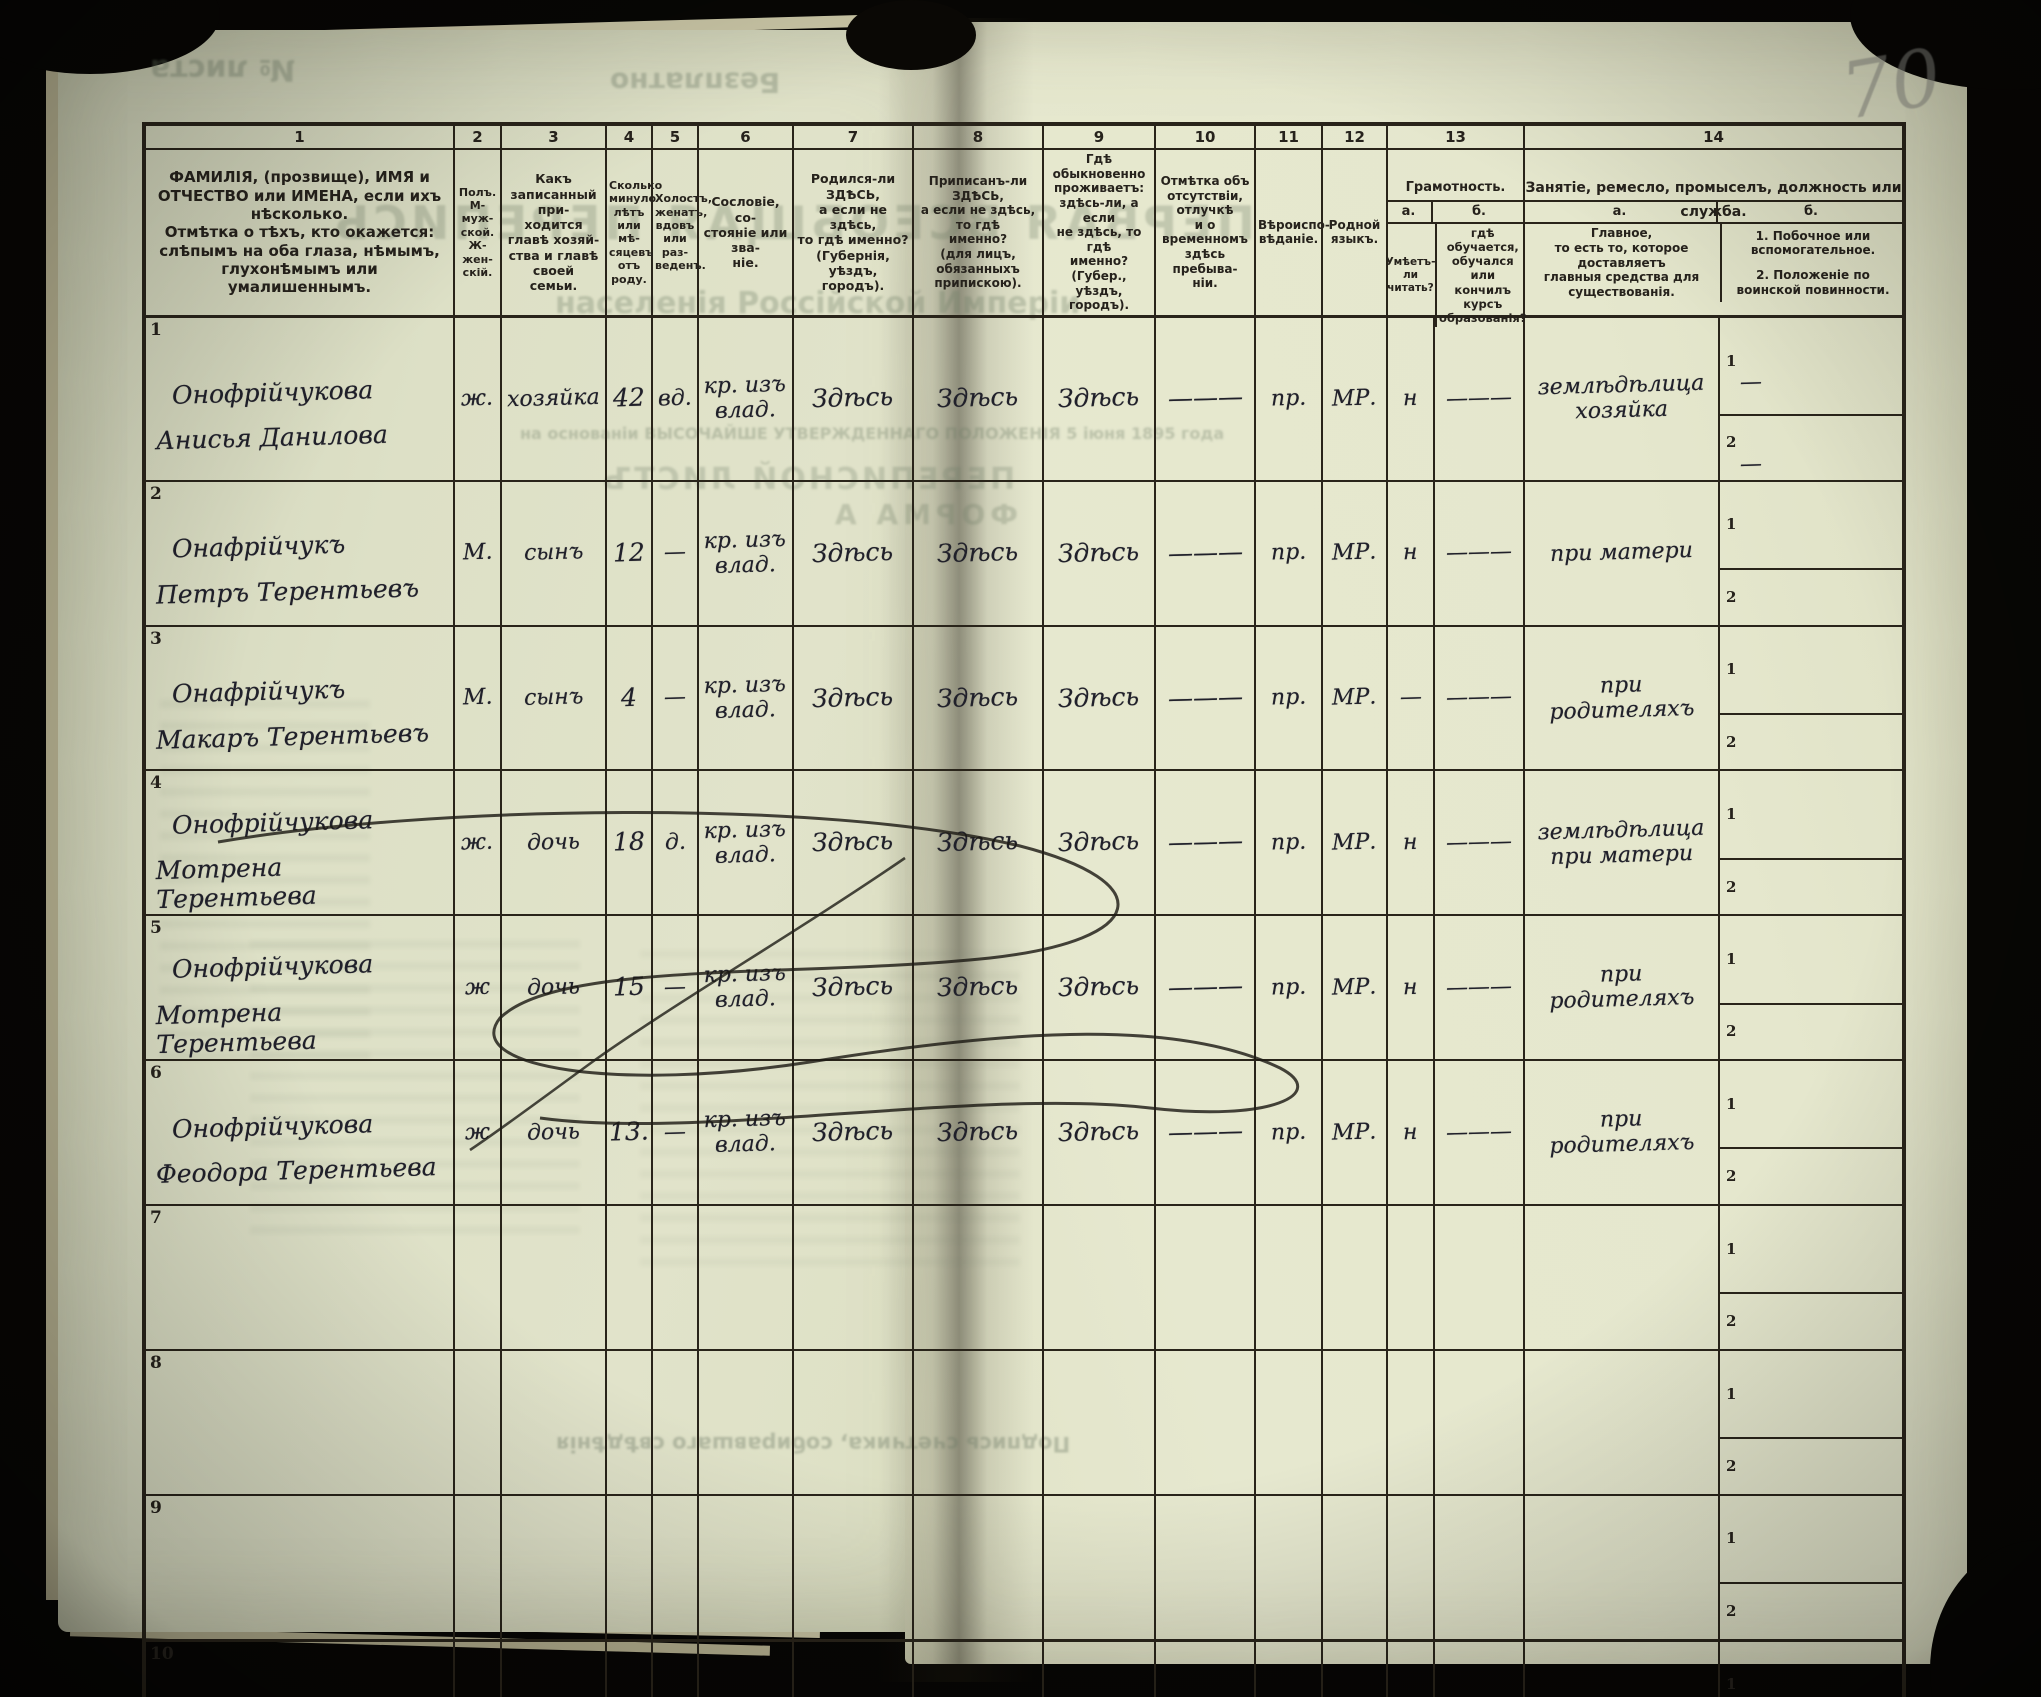  I want to click on column-number-row: 1 2 3 4 5 6 7 8 9 10 11 12 13 14, so click(1024, 136).